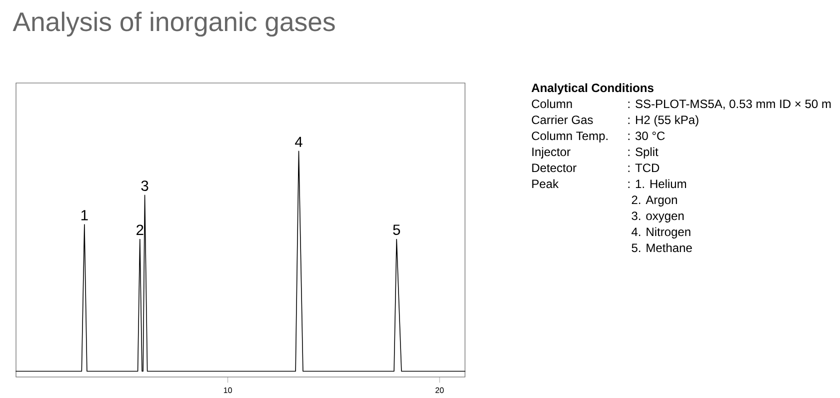  I want to click on text: : 30 °C, so click(646, 136).